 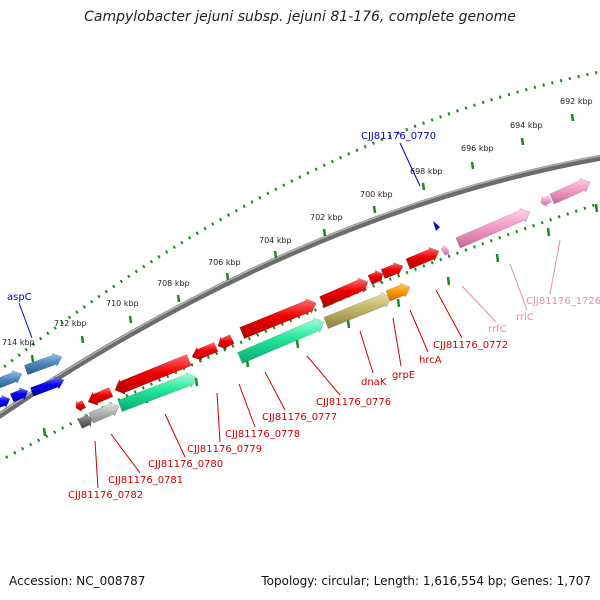 What do you see at coordinates (262, 434) in the screenshot?
I see `gene-label-cjj81176-0778: CJJ81176_0778` at bounding box center [262, 434].